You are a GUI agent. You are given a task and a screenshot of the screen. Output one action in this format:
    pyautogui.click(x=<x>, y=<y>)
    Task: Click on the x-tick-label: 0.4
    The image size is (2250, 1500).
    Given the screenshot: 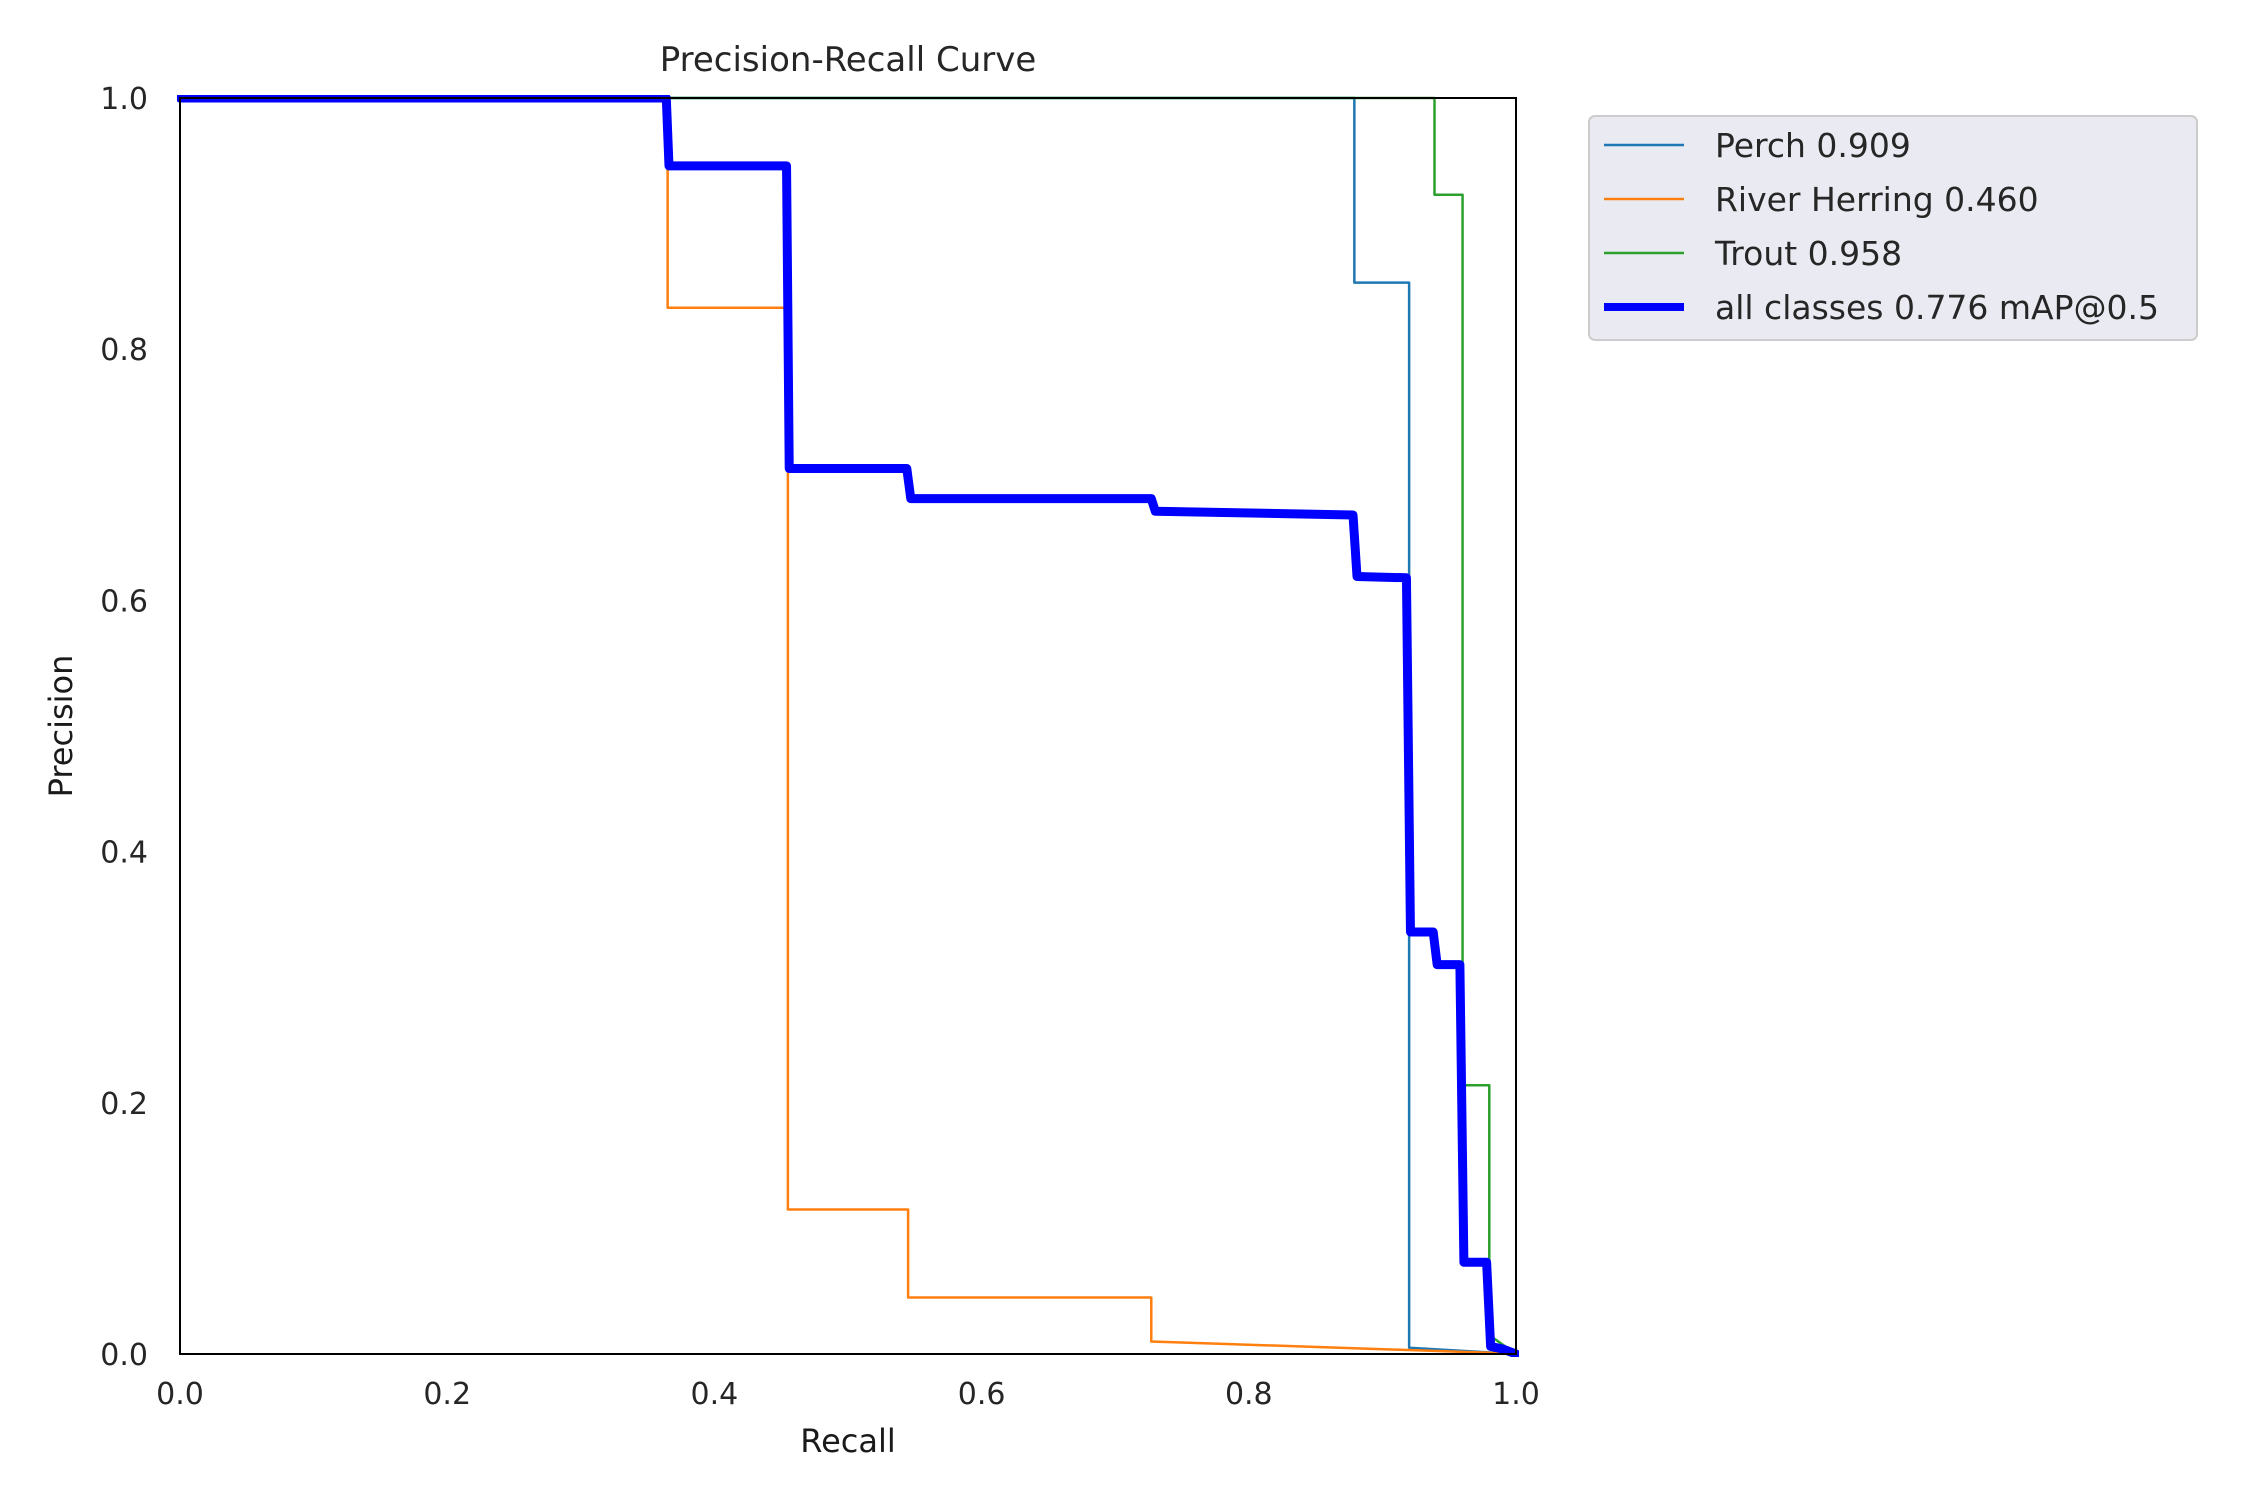 What is the action you would take?
    pyautogui.click(x=715, y=1394)
    